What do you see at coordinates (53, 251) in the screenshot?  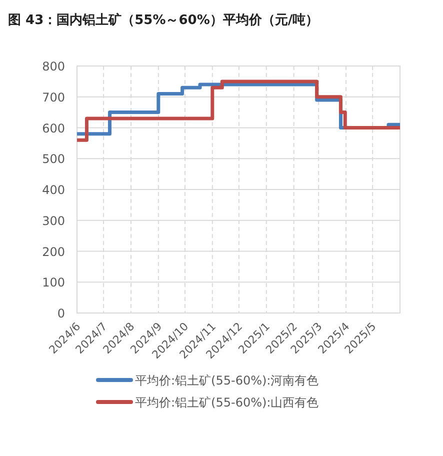 I see `y-tick-label: 200` at bounding box center [53, 251].